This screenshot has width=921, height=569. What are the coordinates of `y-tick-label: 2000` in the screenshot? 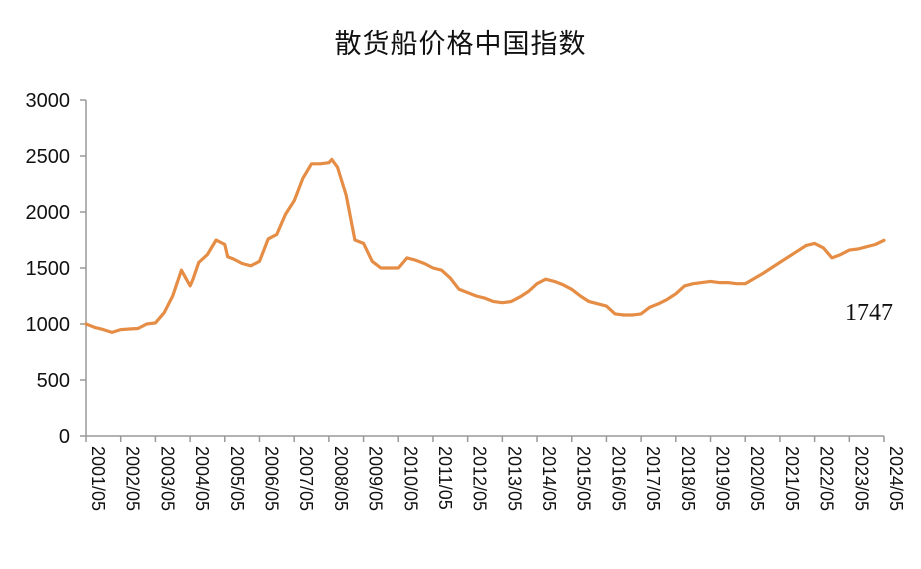 It's located at (48, 213).